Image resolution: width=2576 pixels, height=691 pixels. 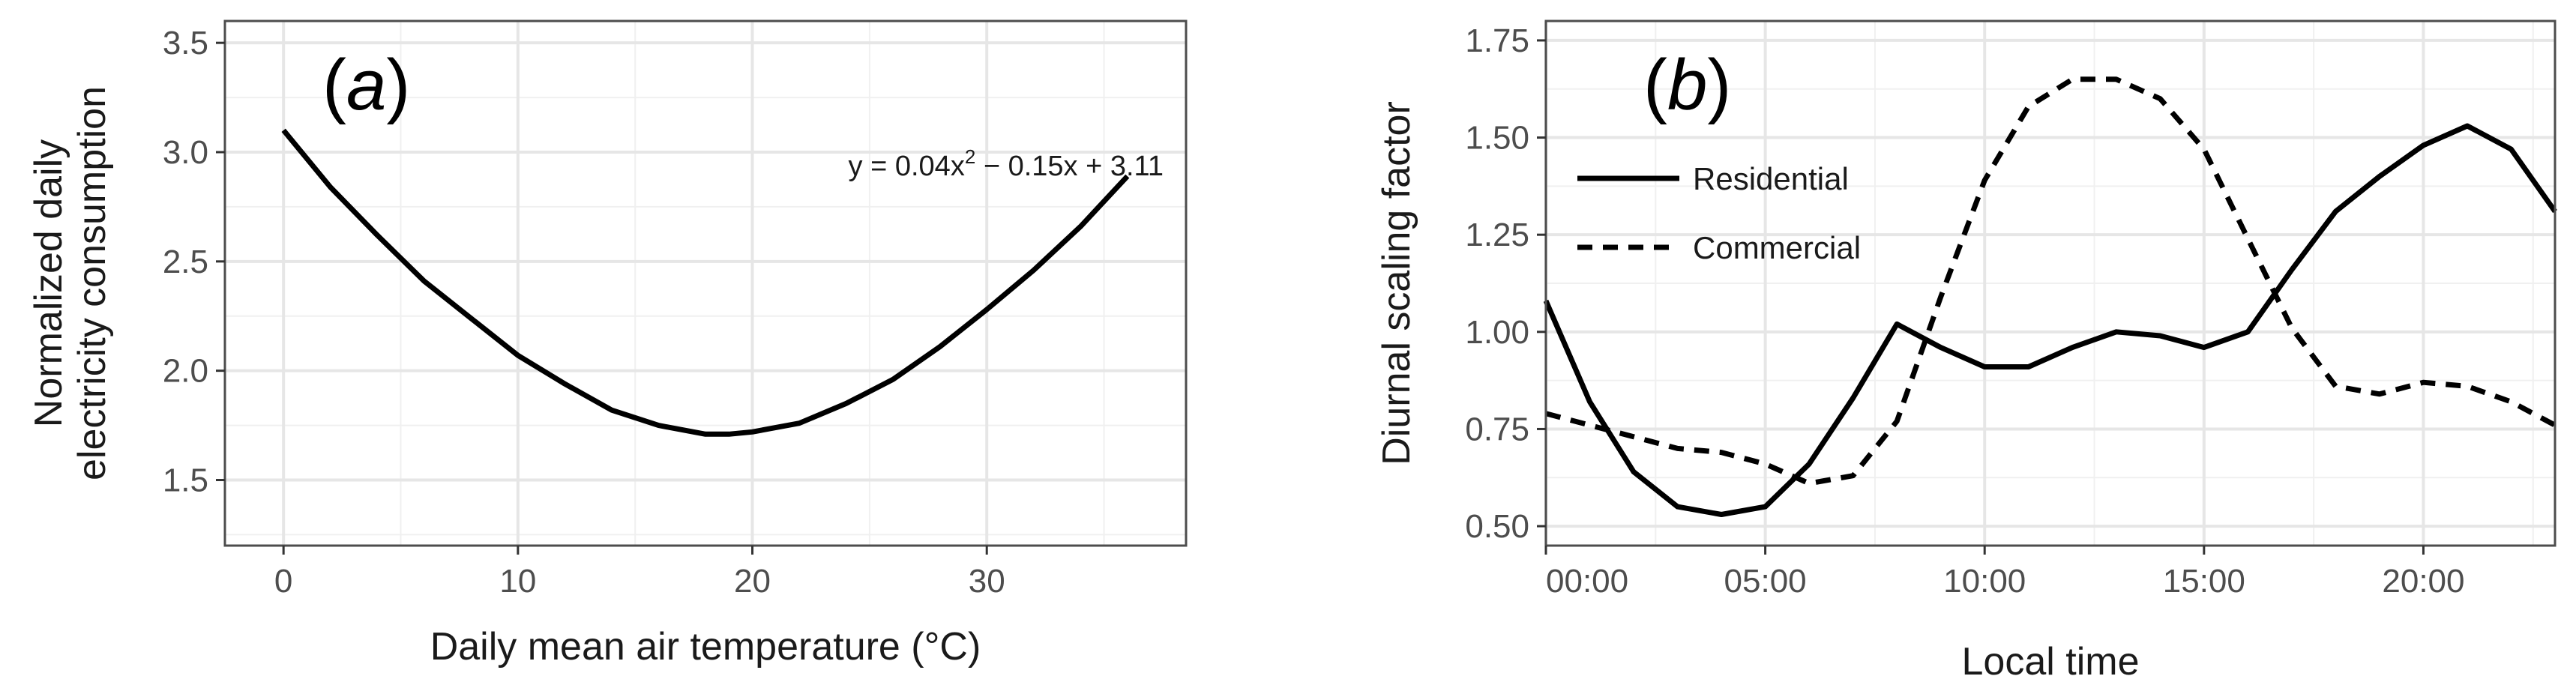 I want to click on x-tick-label: 30, so click(x=987, y=581).